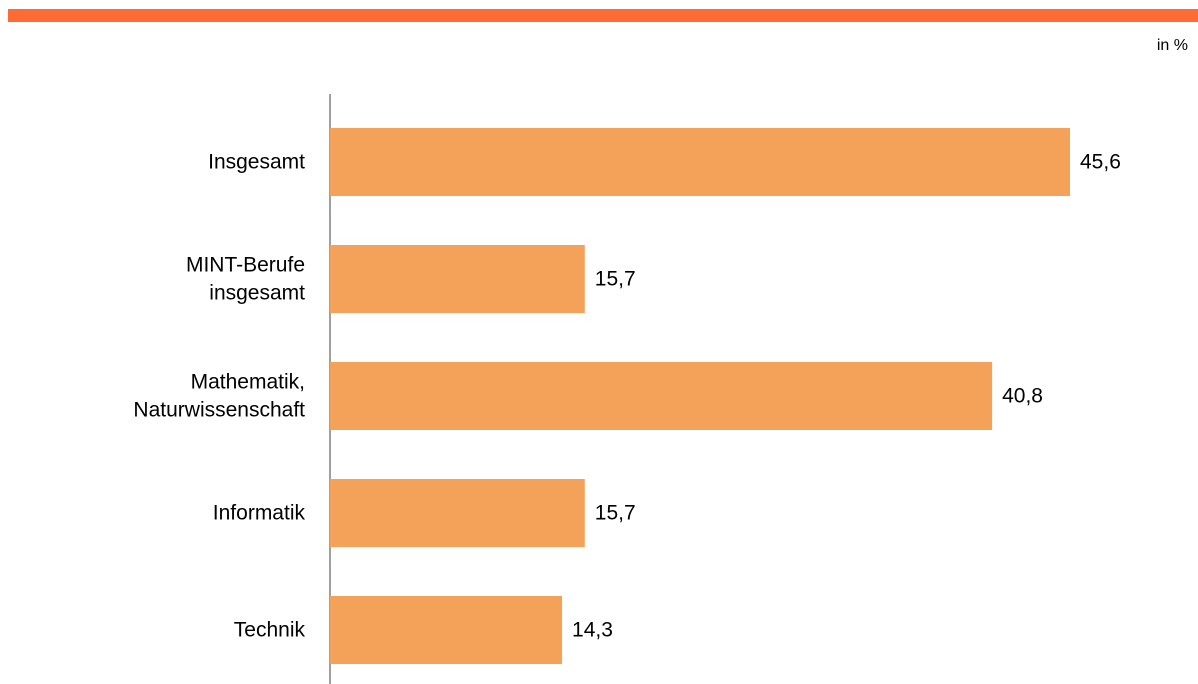  What do you see at coordinates (219, 410) in the screenshot?
I see `category-label-line: Naturwissenschaft` at bounding box center [219, 410].